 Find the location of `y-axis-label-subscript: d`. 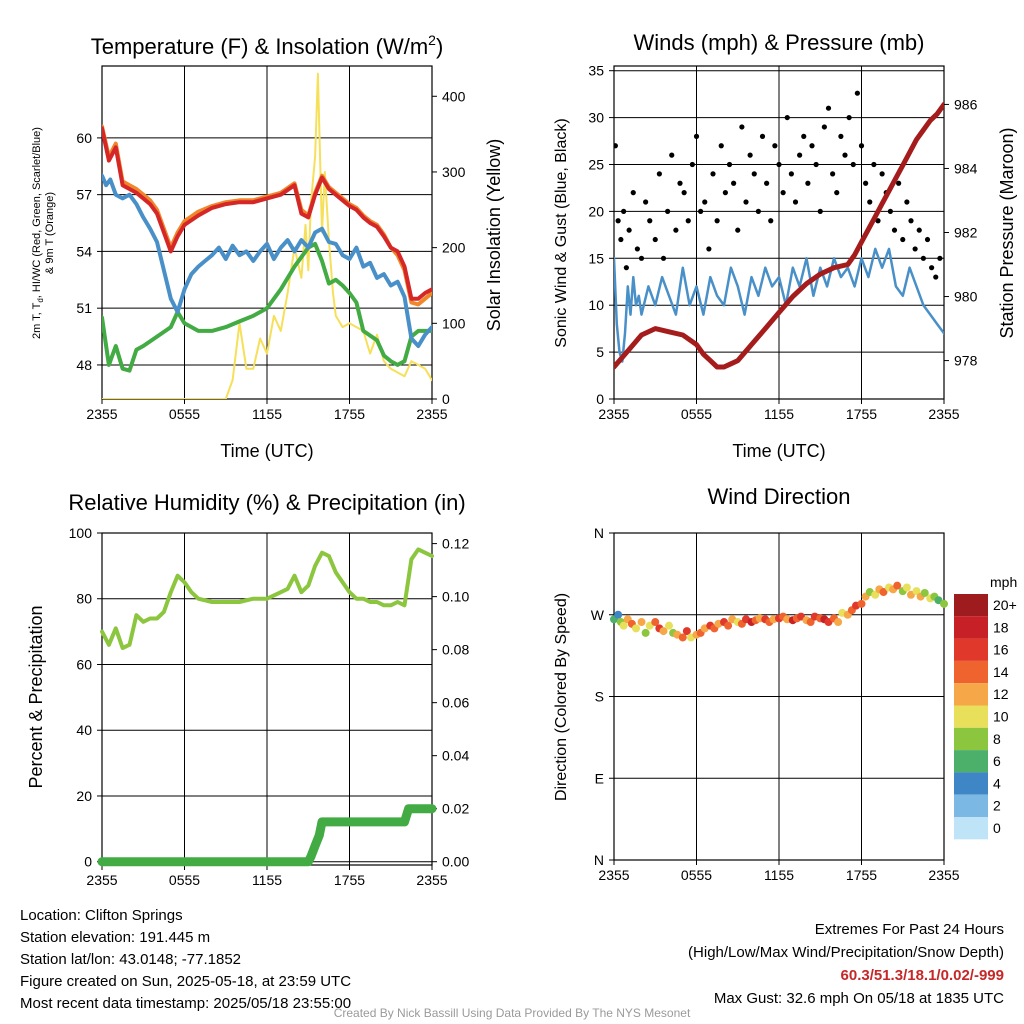

y-axis-label-subscript: d is located at coordinates (40, 300).